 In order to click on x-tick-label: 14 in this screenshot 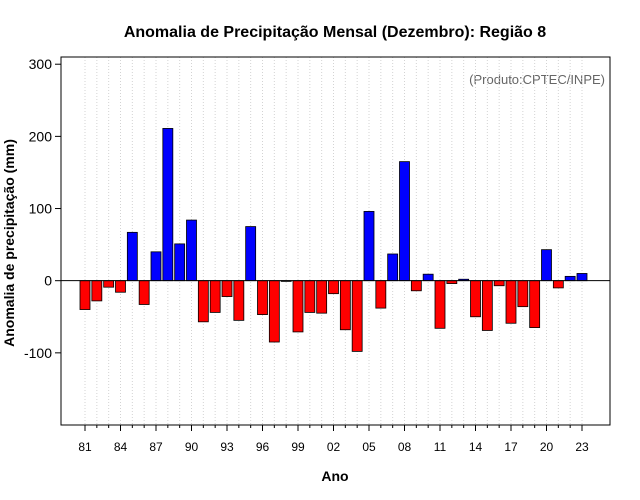, I will do `click(476, 447)`.